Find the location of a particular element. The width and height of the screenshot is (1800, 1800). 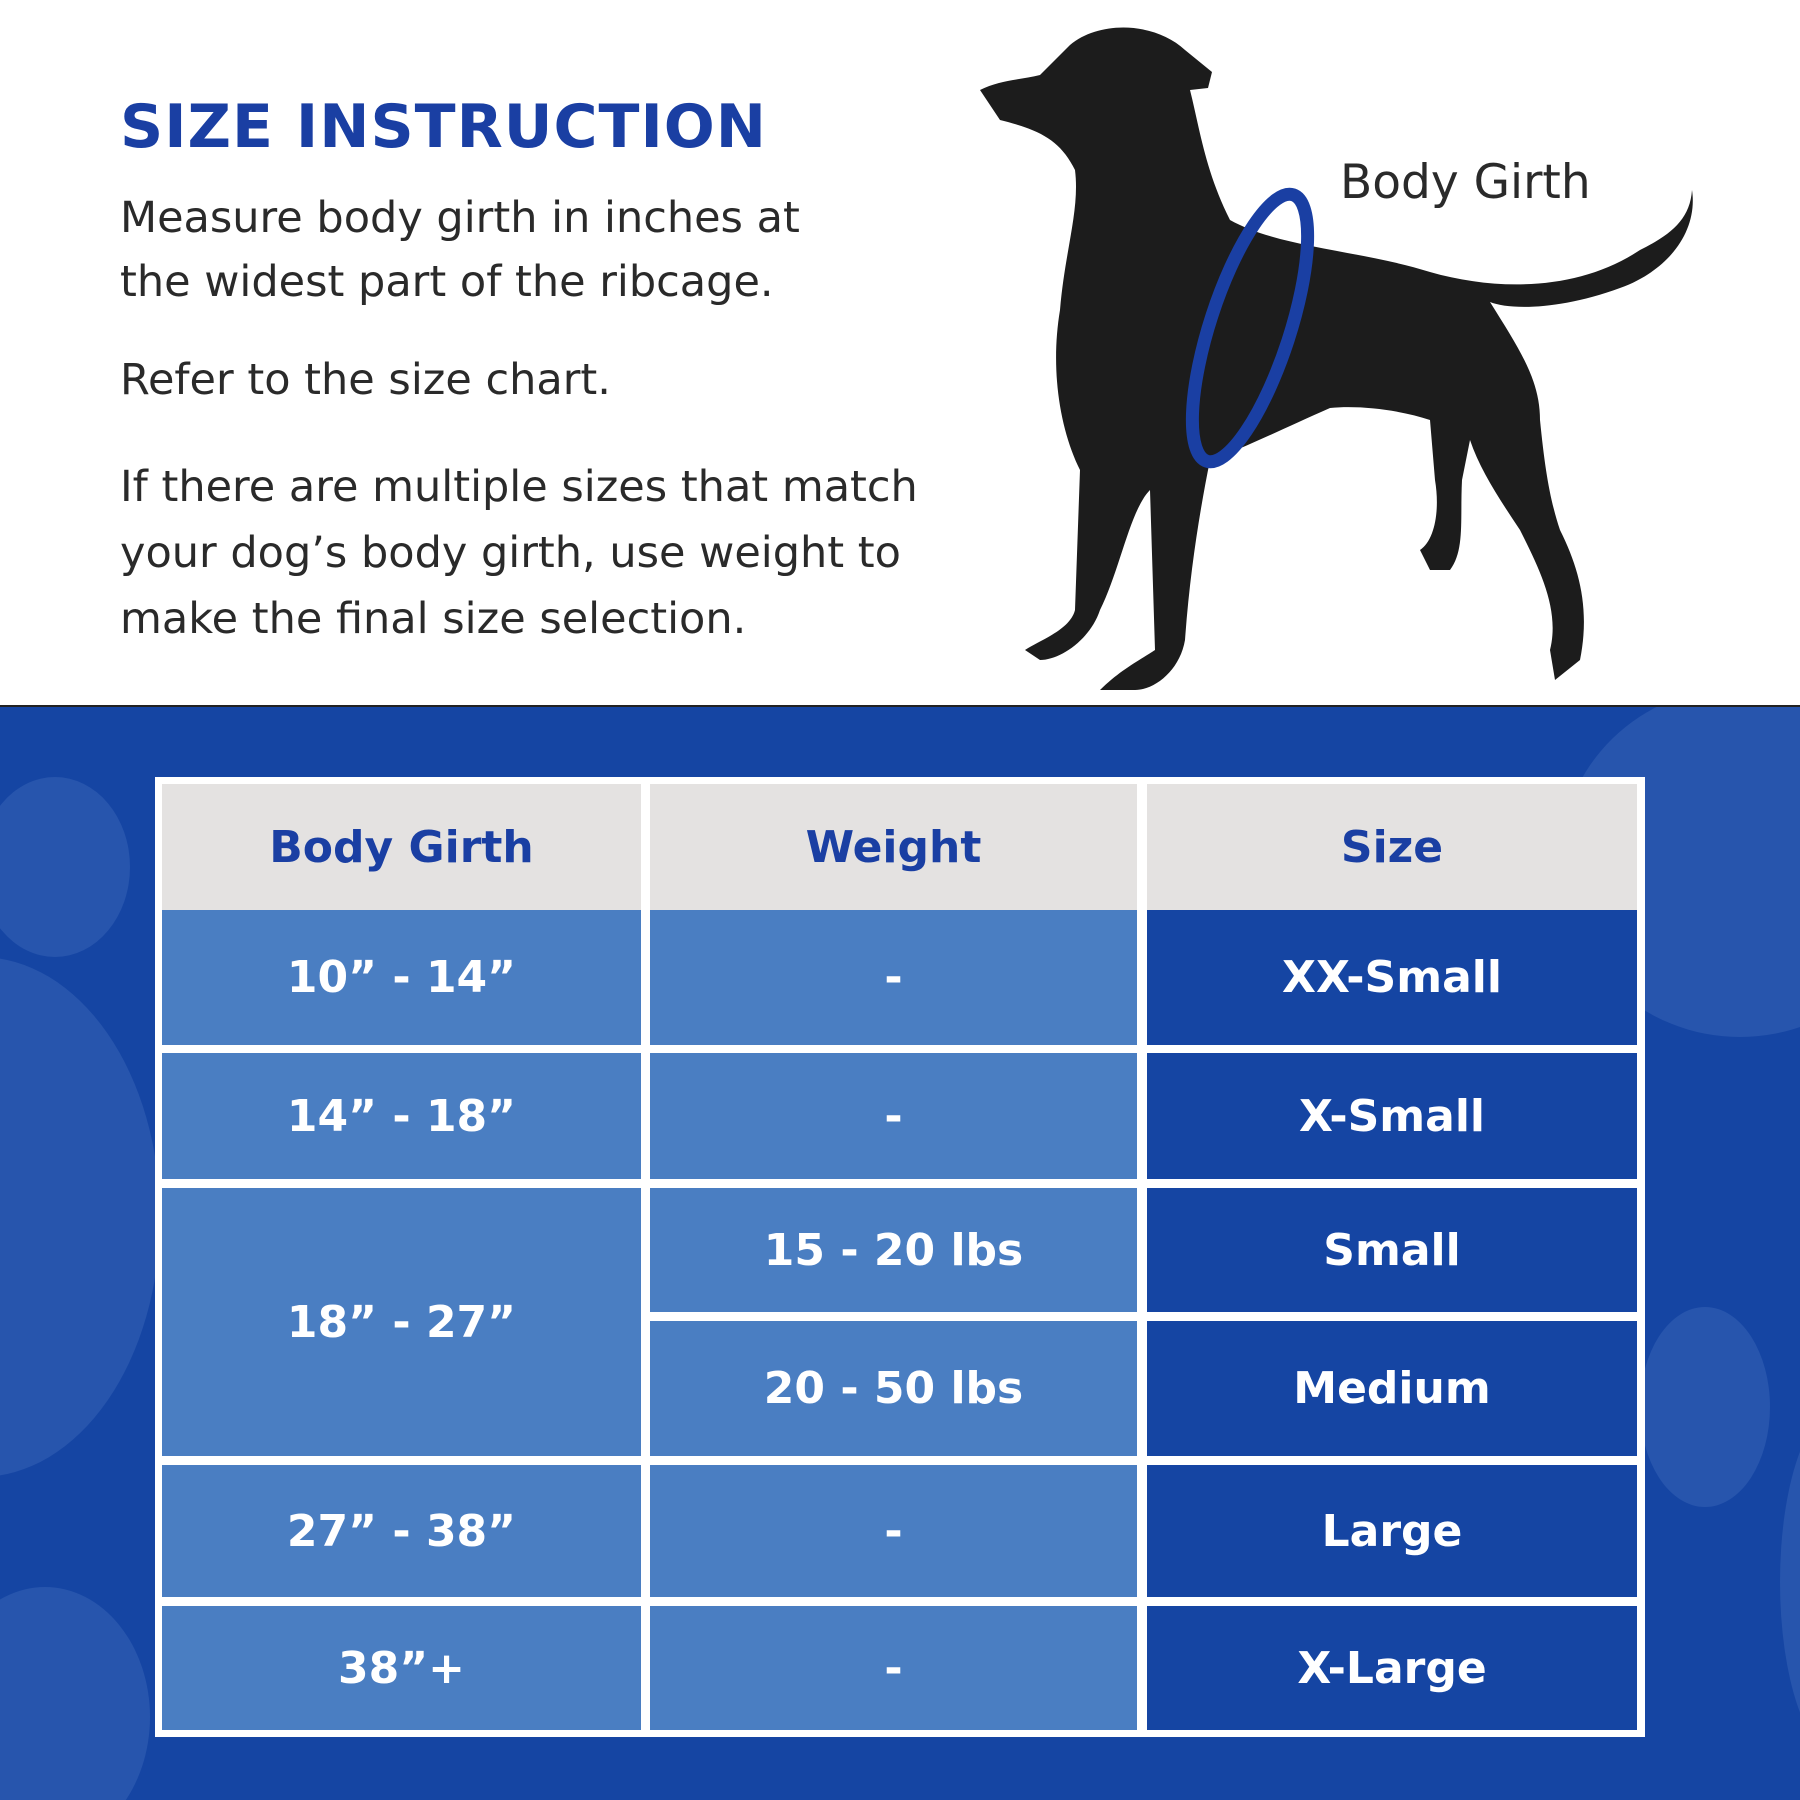

header-body-girth: Body Girth is located at coordinates (401, 847).